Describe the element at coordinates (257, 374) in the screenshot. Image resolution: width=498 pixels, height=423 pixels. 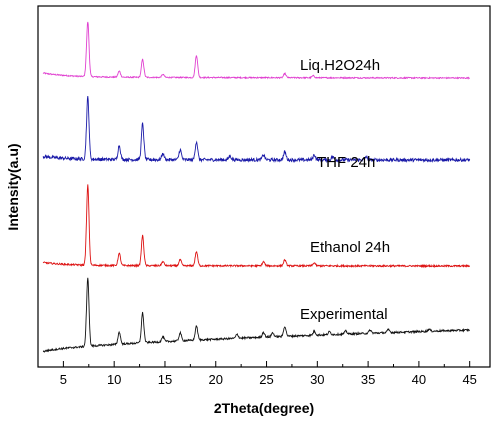
I see `x-axis-ticks: 5 10 15 20 25 30 35 40 45` at that location.